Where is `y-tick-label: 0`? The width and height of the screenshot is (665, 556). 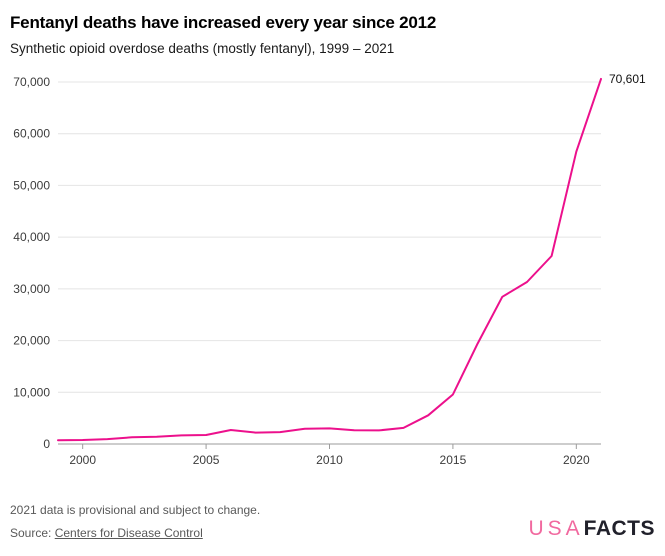 y-tick-label: 0 is located at coordinates (46, 444).